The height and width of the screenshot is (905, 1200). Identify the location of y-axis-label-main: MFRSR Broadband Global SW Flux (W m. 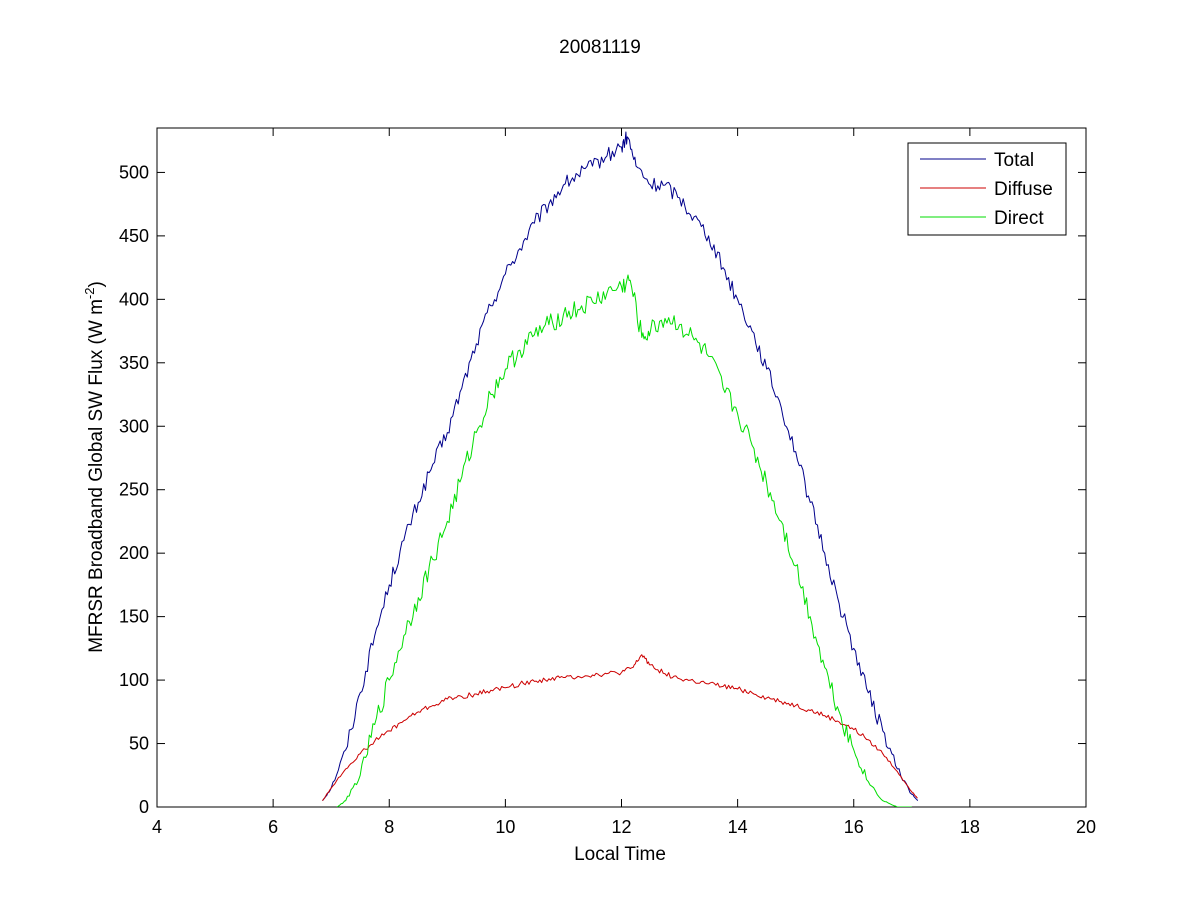
(96, 476).